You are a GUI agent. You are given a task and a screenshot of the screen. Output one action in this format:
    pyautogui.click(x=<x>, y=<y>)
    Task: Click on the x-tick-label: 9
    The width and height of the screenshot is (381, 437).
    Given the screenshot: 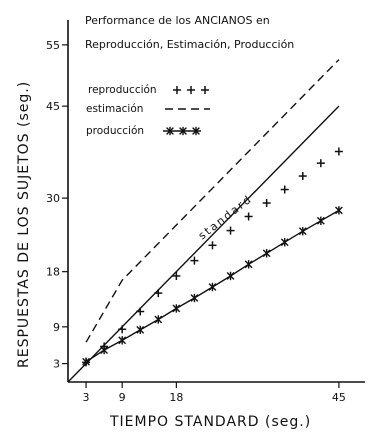 What is the action you would take?
    pyautogui.click(x=122, y=397)
    